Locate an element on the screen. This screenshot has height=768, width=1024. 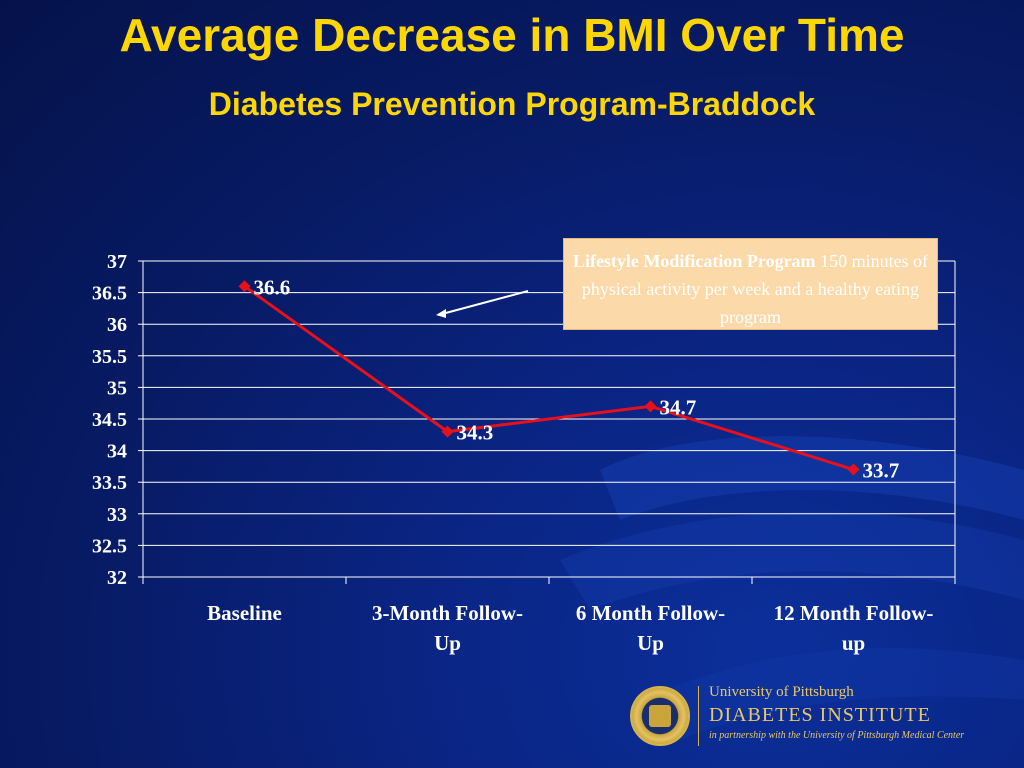
data-label: 34.7 is located at coordinates (678, 407).